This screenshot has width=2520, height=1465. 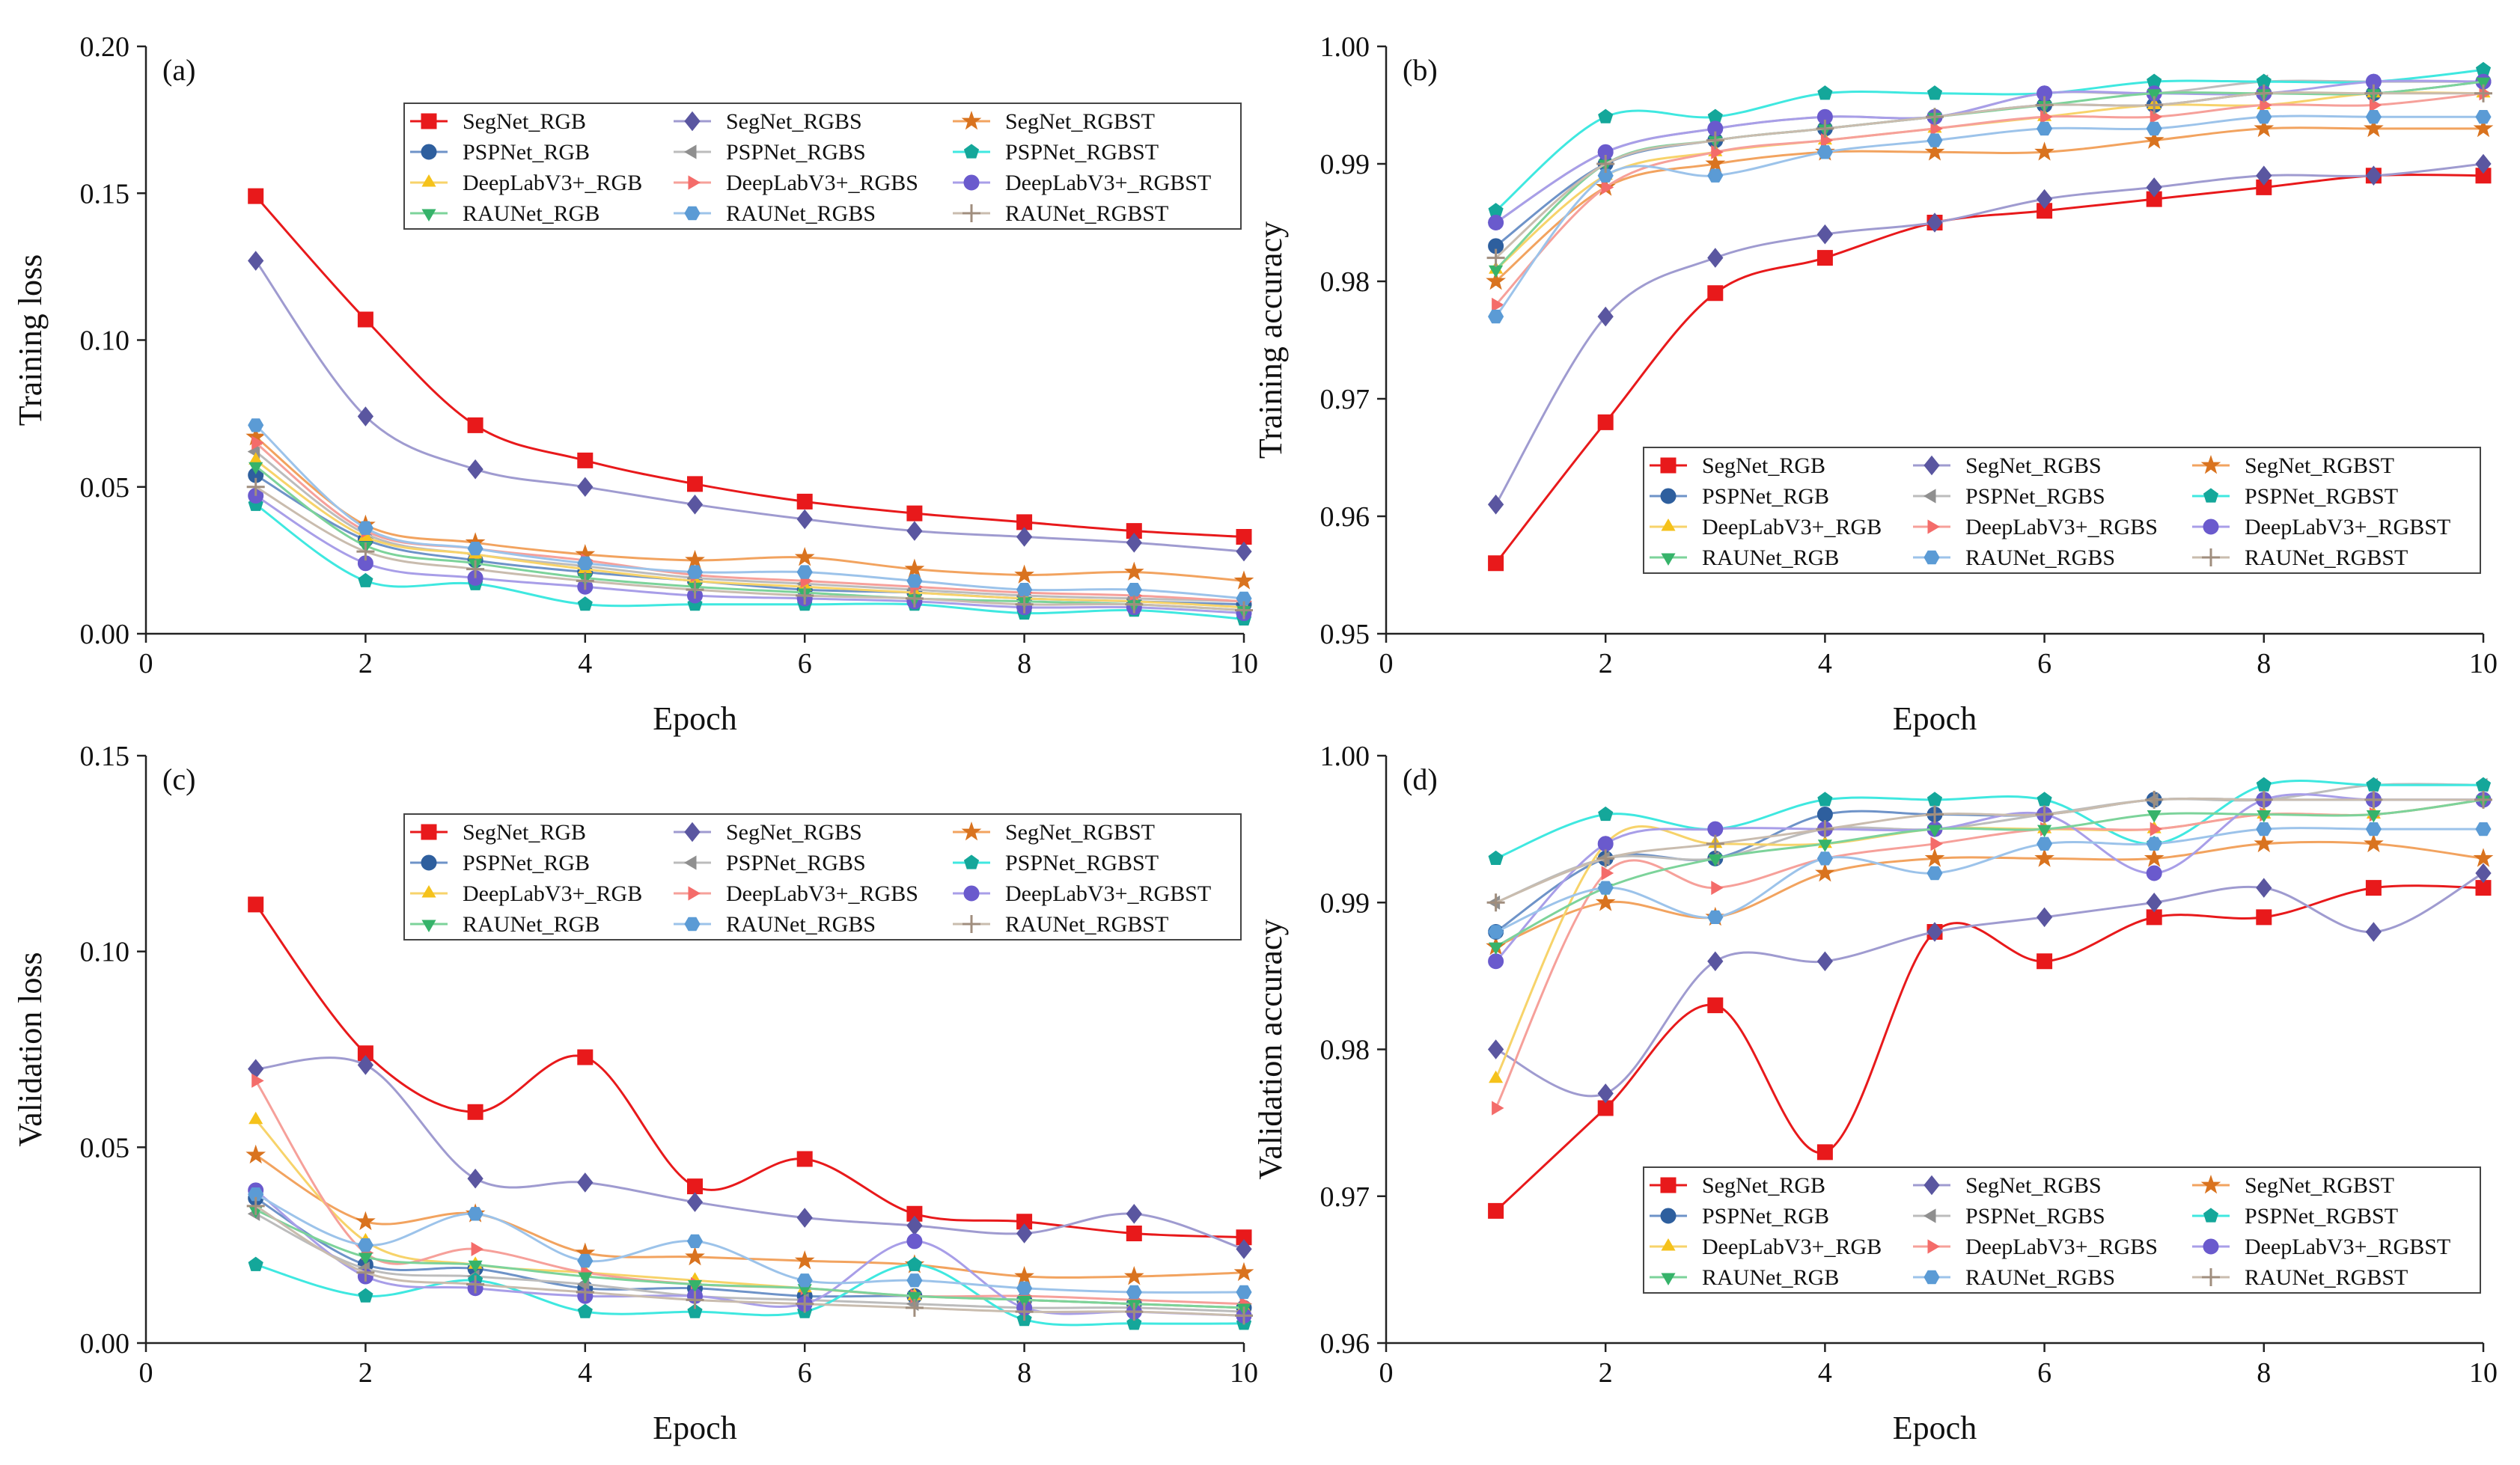 I want to click on x-tick-label: 8, so click(x=2264, y=1373).